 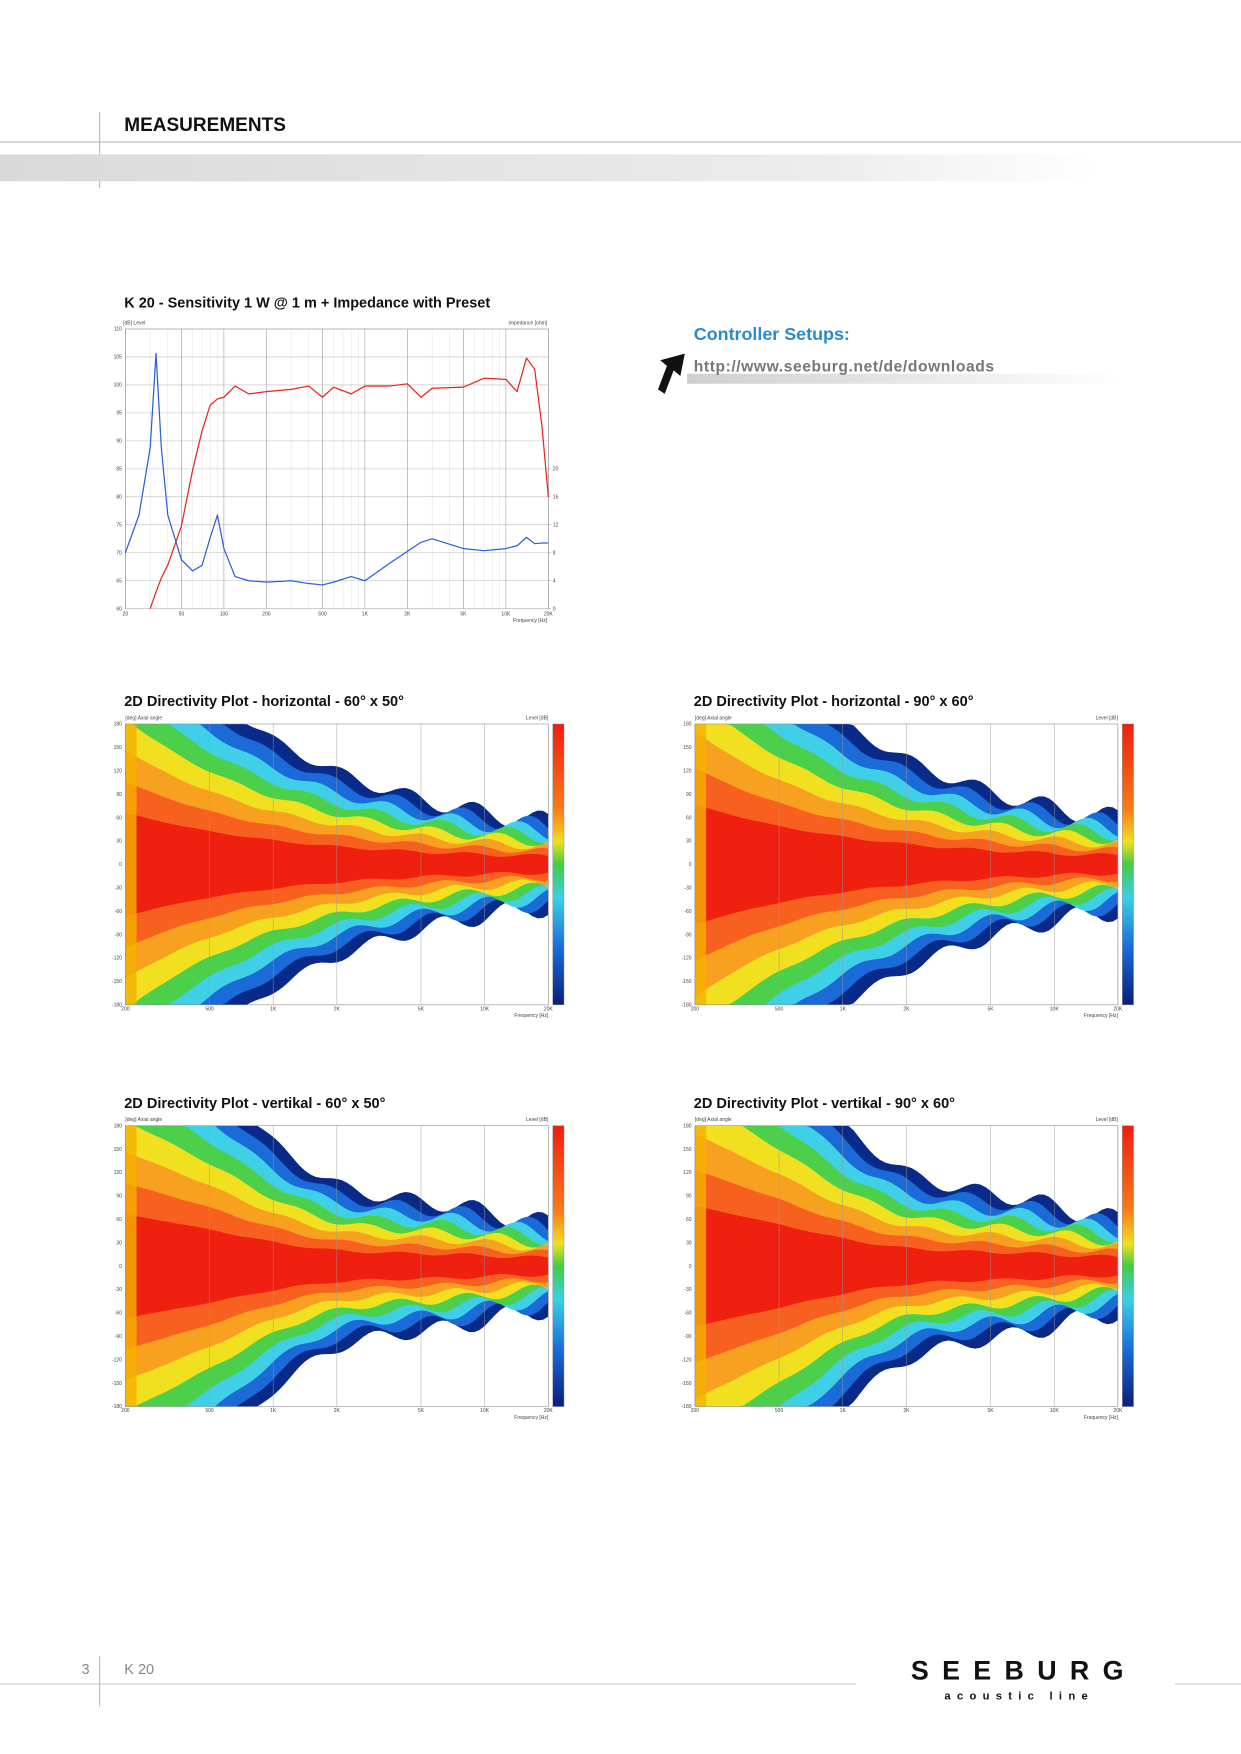 I want to click on header-band, so click(x=548, y=168).